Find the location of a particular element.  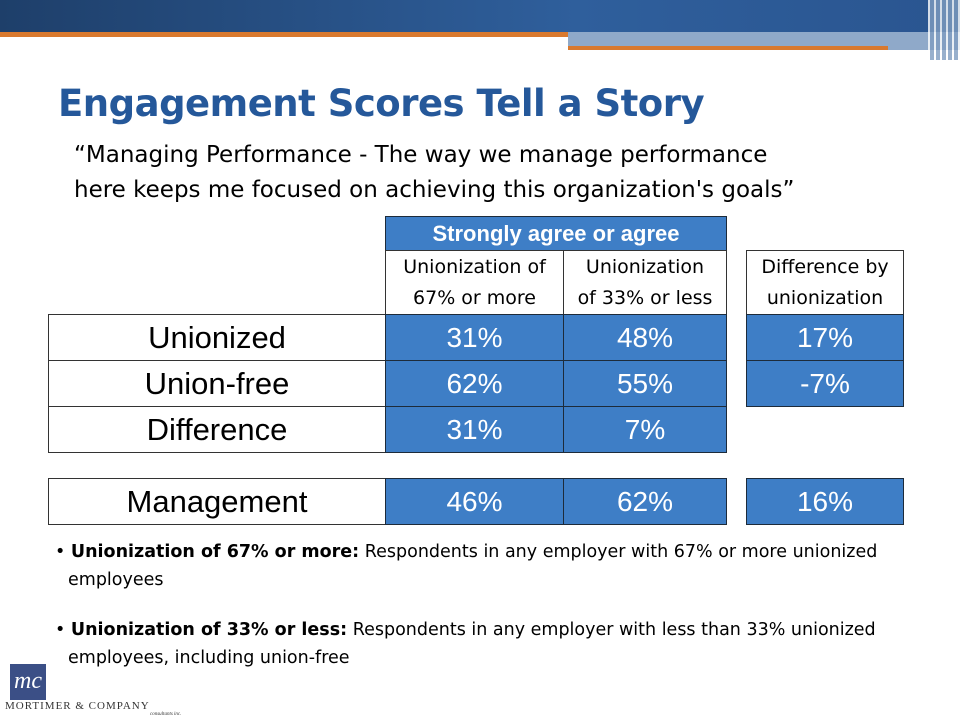

stripes is located at coordinates (944, 30).